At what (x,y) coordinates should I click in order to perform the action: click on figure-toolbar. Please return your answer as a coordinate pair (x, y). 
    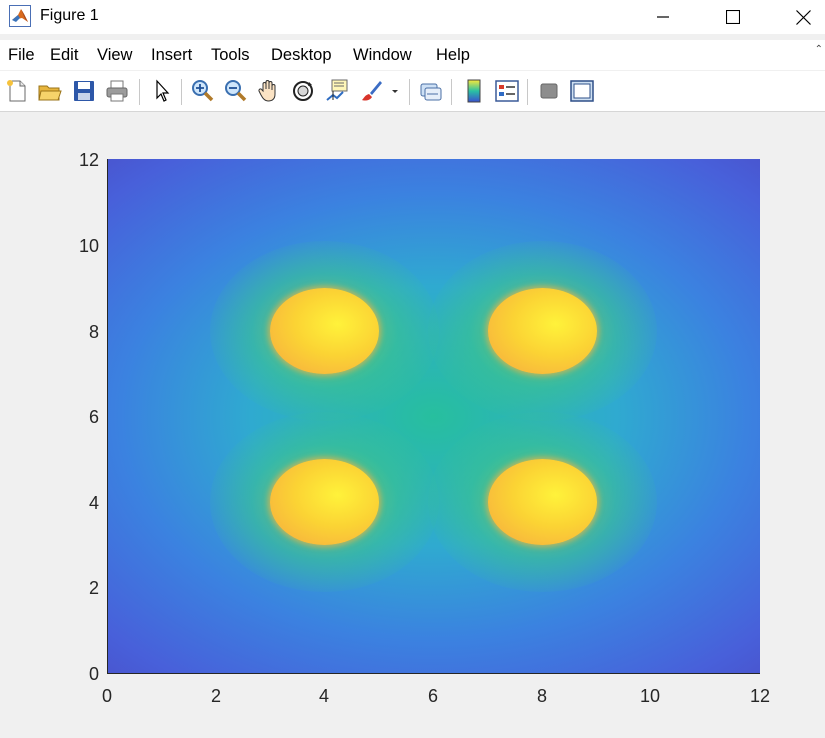
    Looking at the image, I should click on (412, 91).